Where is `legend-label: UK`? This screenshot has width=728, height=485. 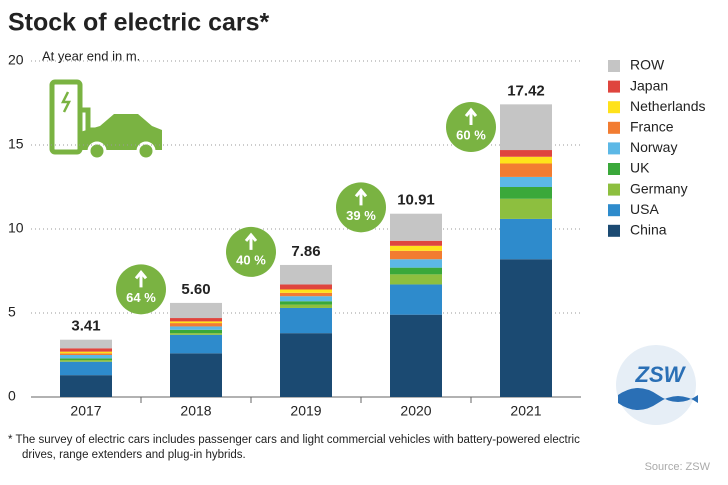 legend-label: UK is located at coordinates (640, 168).